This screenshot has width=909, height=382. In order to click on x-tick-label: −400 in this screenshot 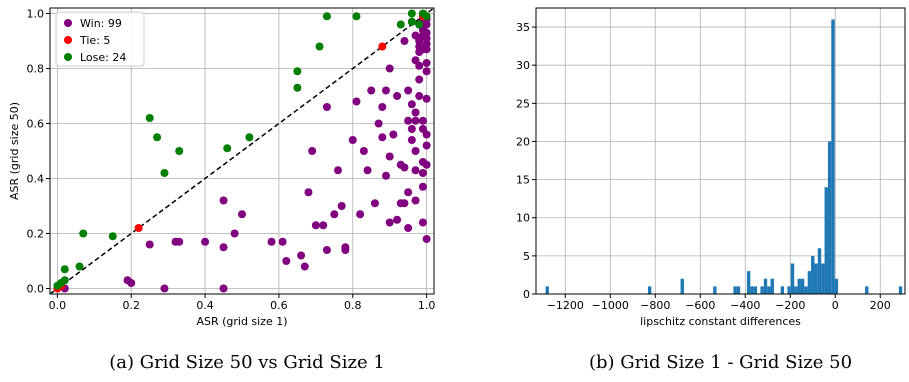, I will do `click(745, 305)`.